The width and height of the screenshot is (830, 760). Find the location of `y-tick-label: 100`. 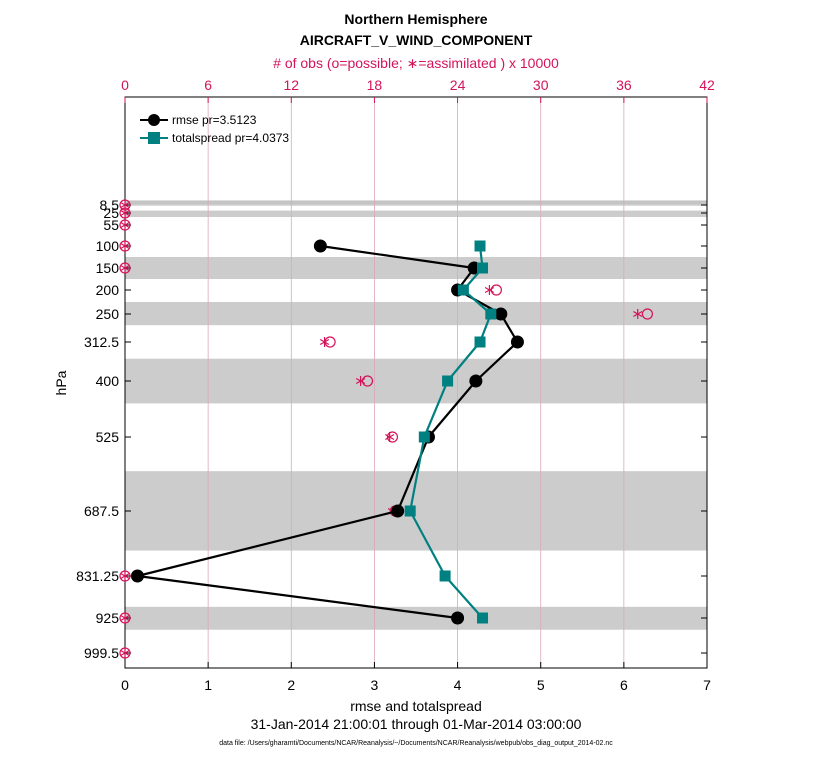

y-tick-label: 100 is located at coordinates (108, 246).